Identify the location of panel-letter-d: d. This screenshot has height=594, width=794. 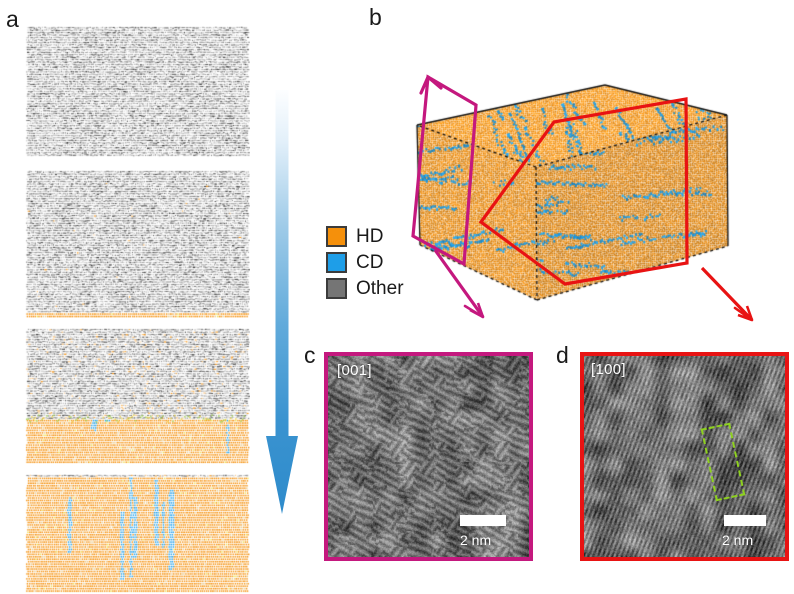
(562, 355).